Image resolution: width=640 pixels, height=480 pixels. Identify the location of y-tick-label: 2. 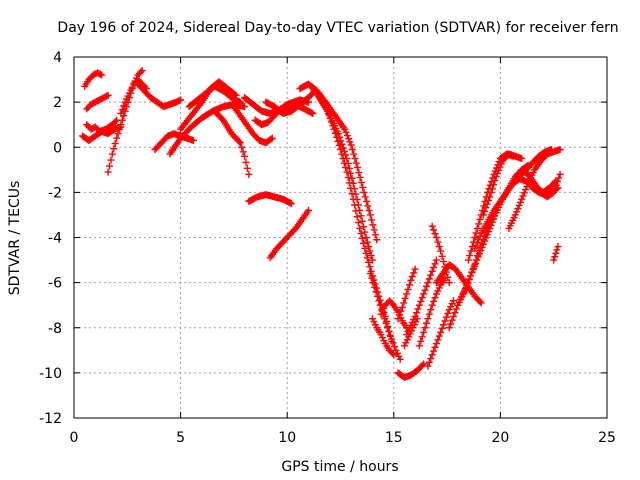
(57, 103).